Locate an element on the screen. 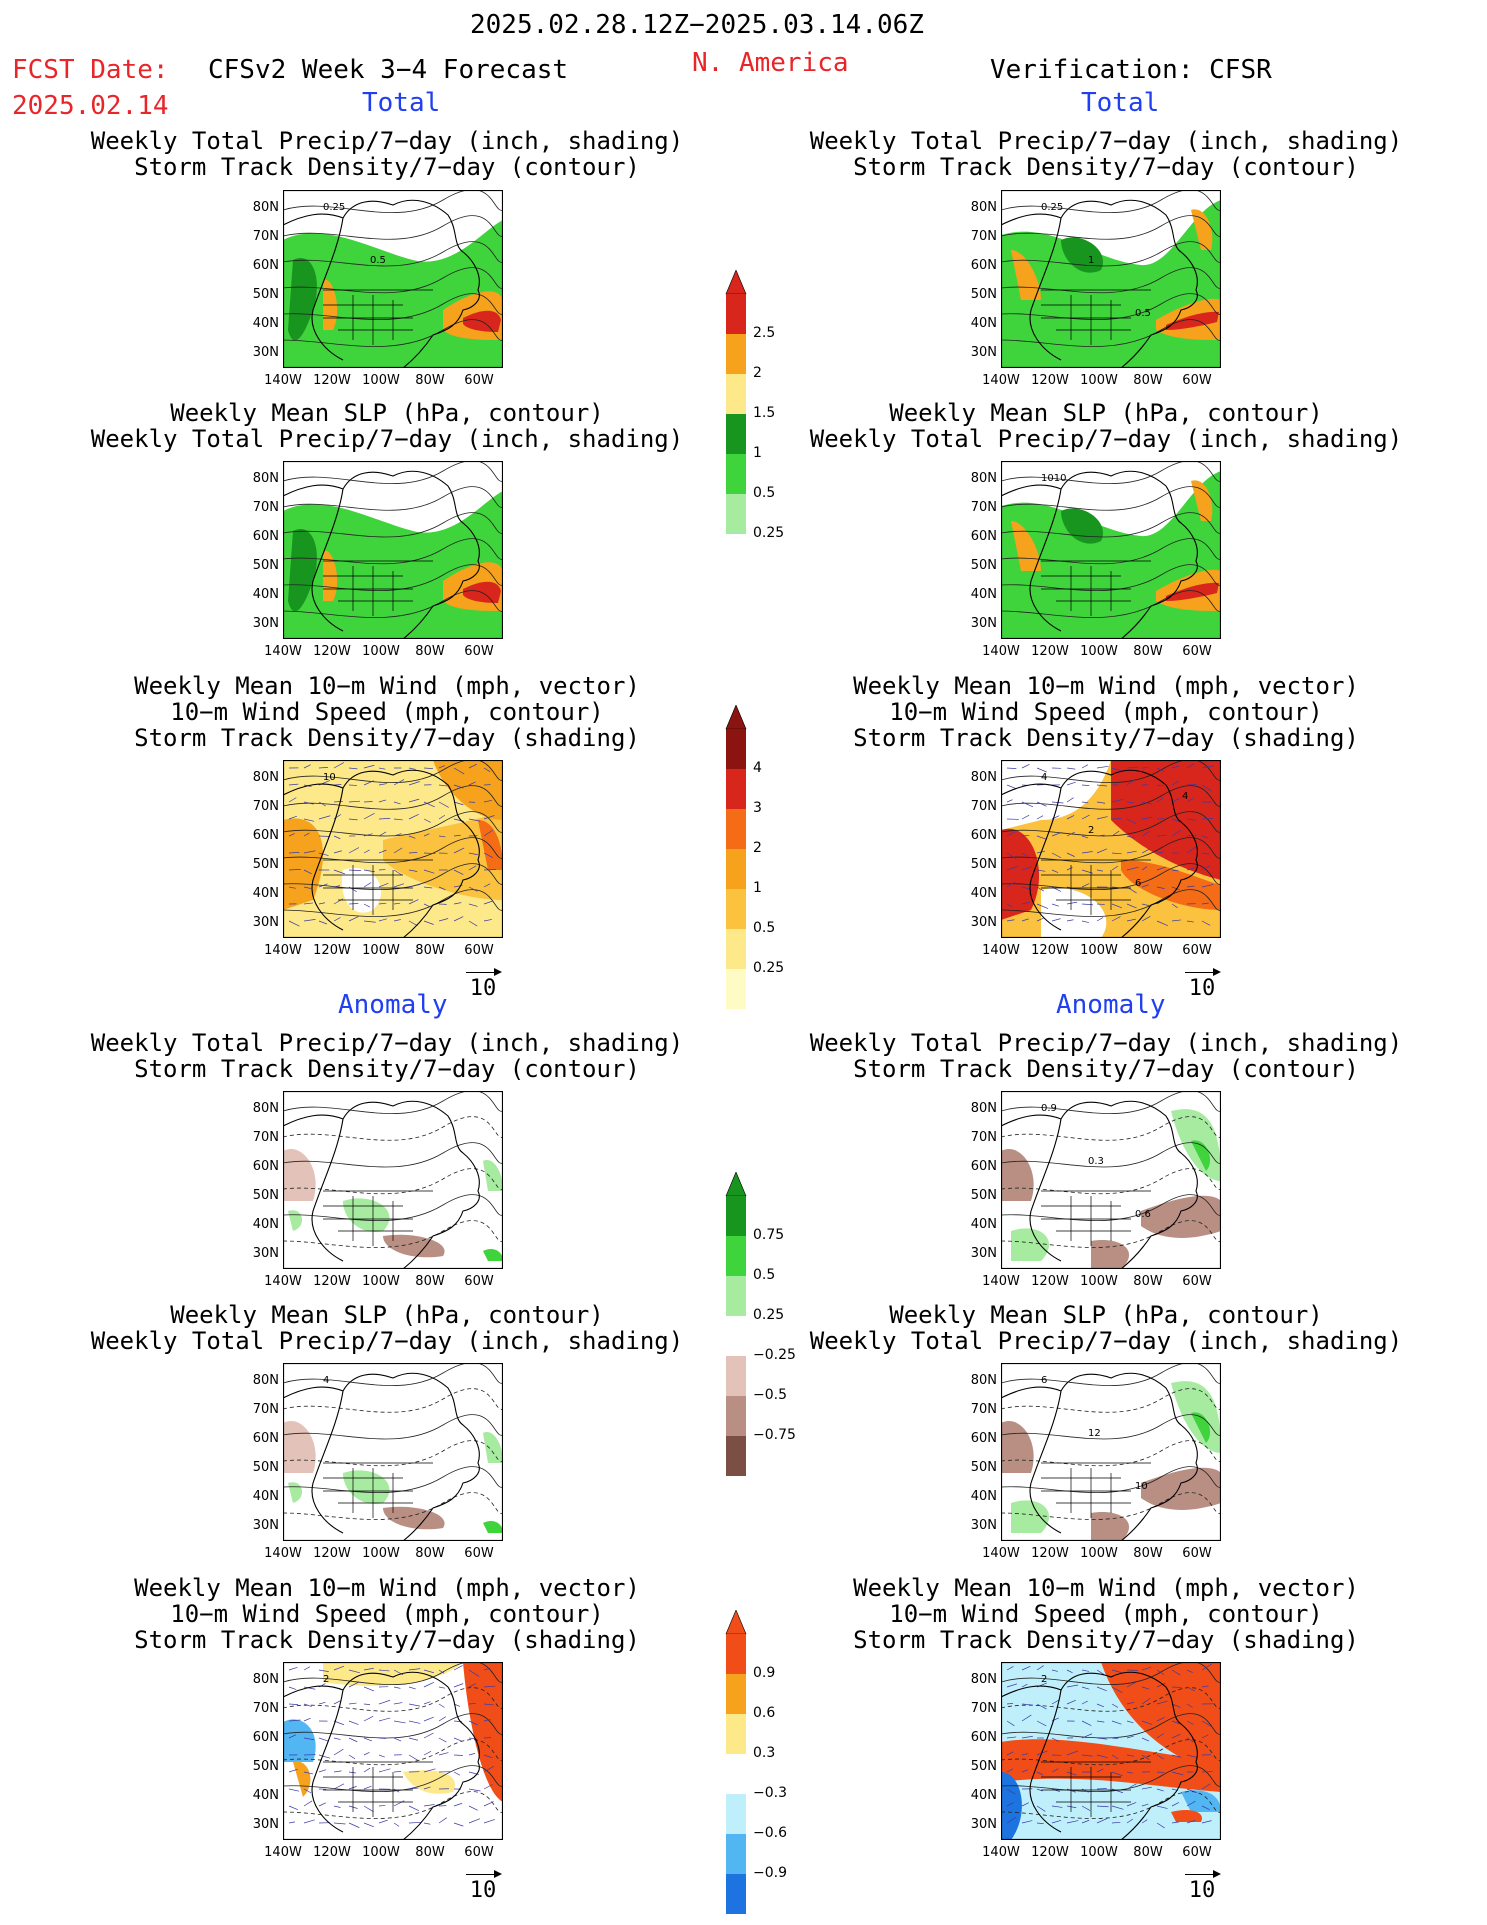  lat-tick-label: 80N is located at coordinates (265, 777).